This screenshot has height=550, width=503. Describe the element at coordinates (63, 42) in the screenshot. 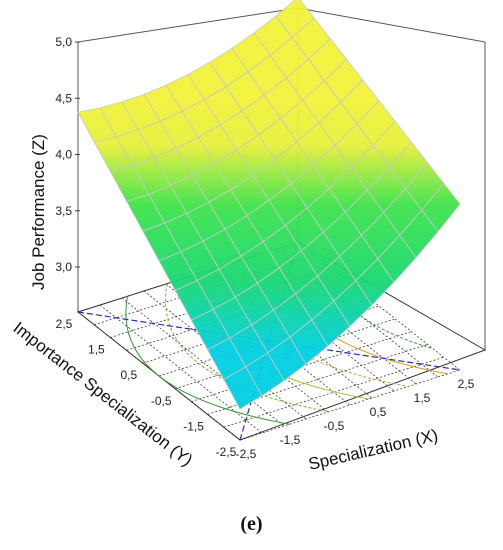

I see `z-tick-label: 5,0` at that location.